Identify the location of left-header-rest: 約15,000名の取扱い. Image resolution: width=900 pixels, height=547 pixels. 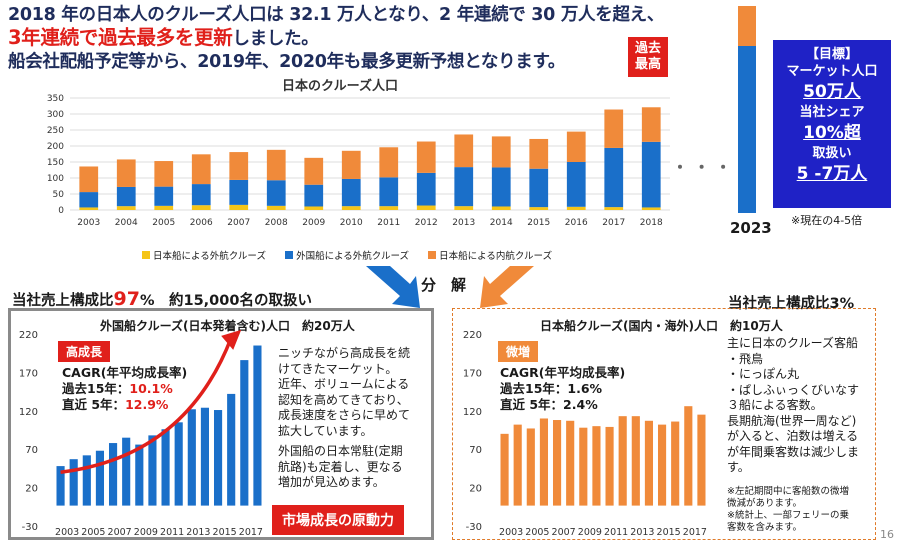
(233, 301).